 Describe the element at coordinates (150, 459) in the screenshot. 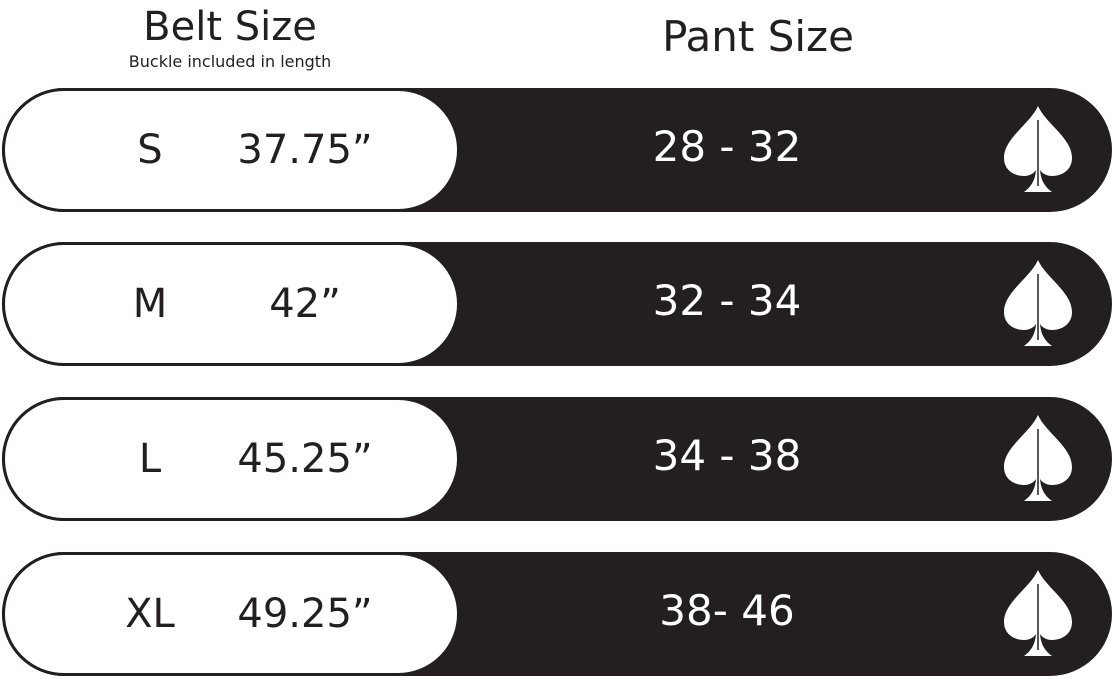

I see `size-letter: L` at that location.